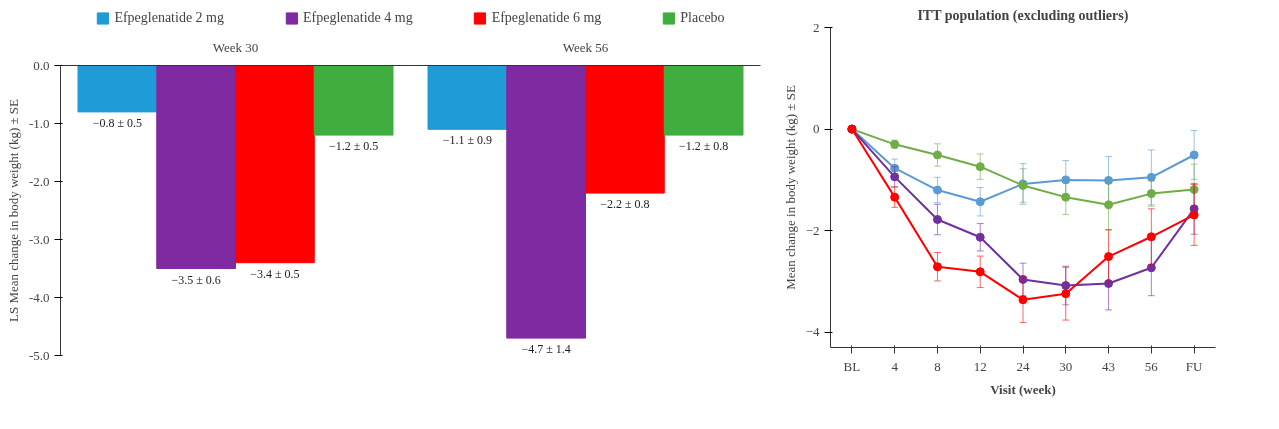 The image size is (1279, 429). I want to click on x-tick-label: 8, so click(937, 366).